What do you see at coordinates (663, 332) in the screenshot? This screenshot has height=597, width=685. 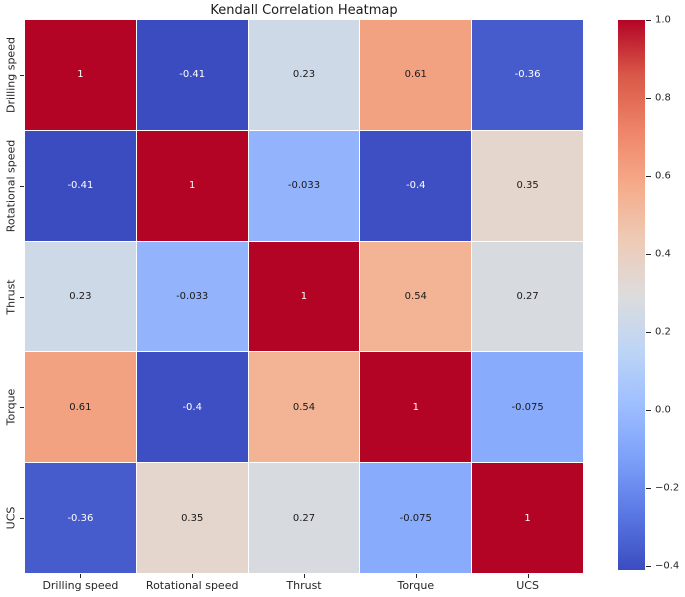 I see `colorbar-tick-label: 0.2` at bounding box center [663, 332].